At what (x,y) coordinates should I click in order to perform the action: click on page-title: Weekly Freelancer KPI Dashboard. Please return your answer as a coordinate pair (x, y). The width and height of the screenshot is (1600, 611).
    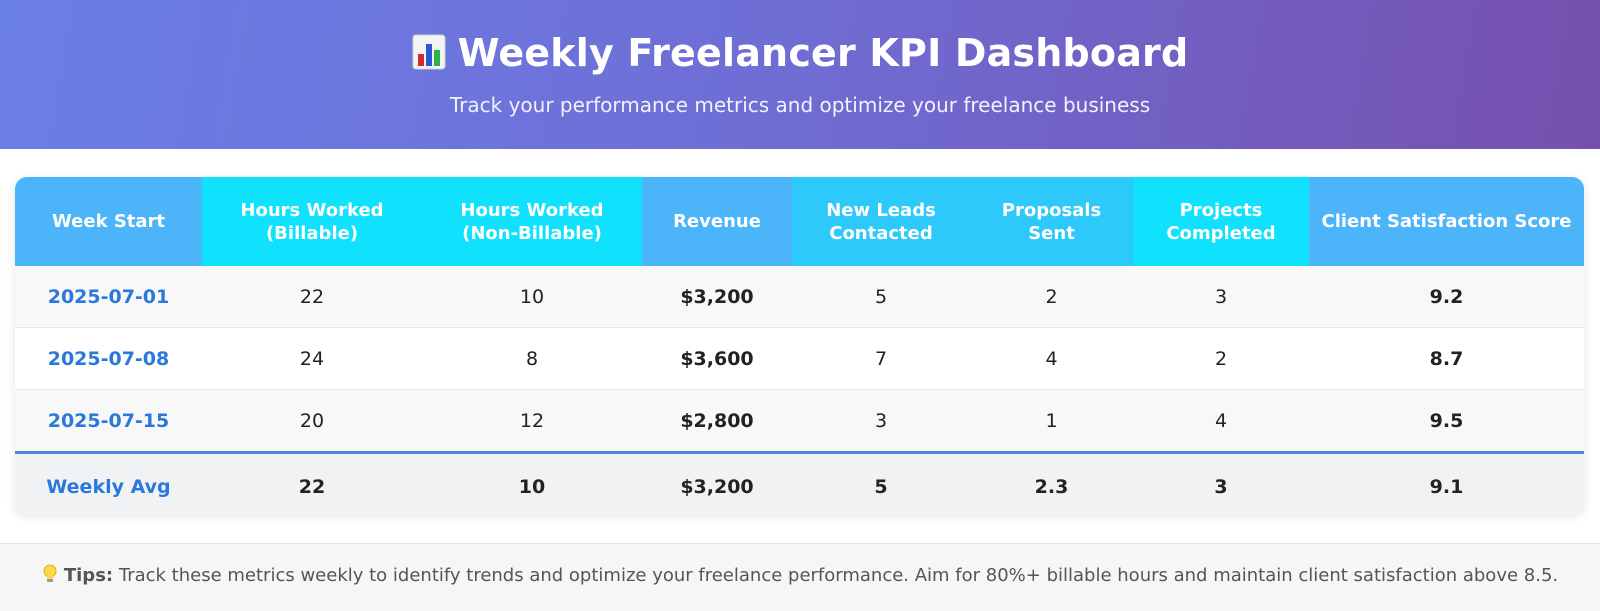
    Looking at the image, I should click on (800, 55).